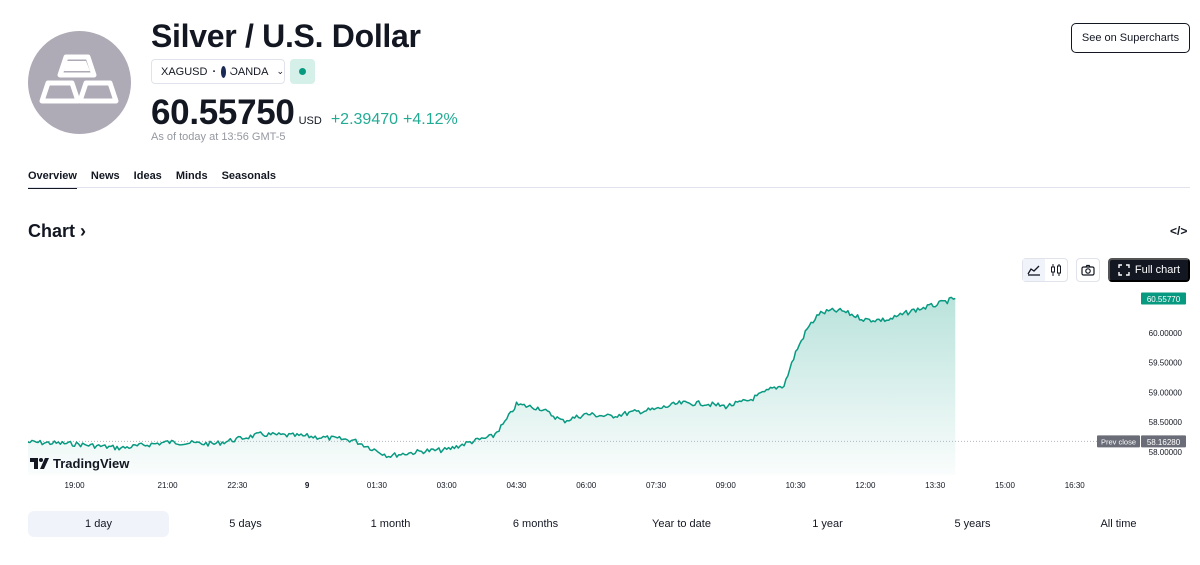 Image resolution: width=1200 pixels, height=565 pixels. Describe the element at coordinates (865, 485) in the screenshot. I see `x-tick-label: 12:00` at that location.